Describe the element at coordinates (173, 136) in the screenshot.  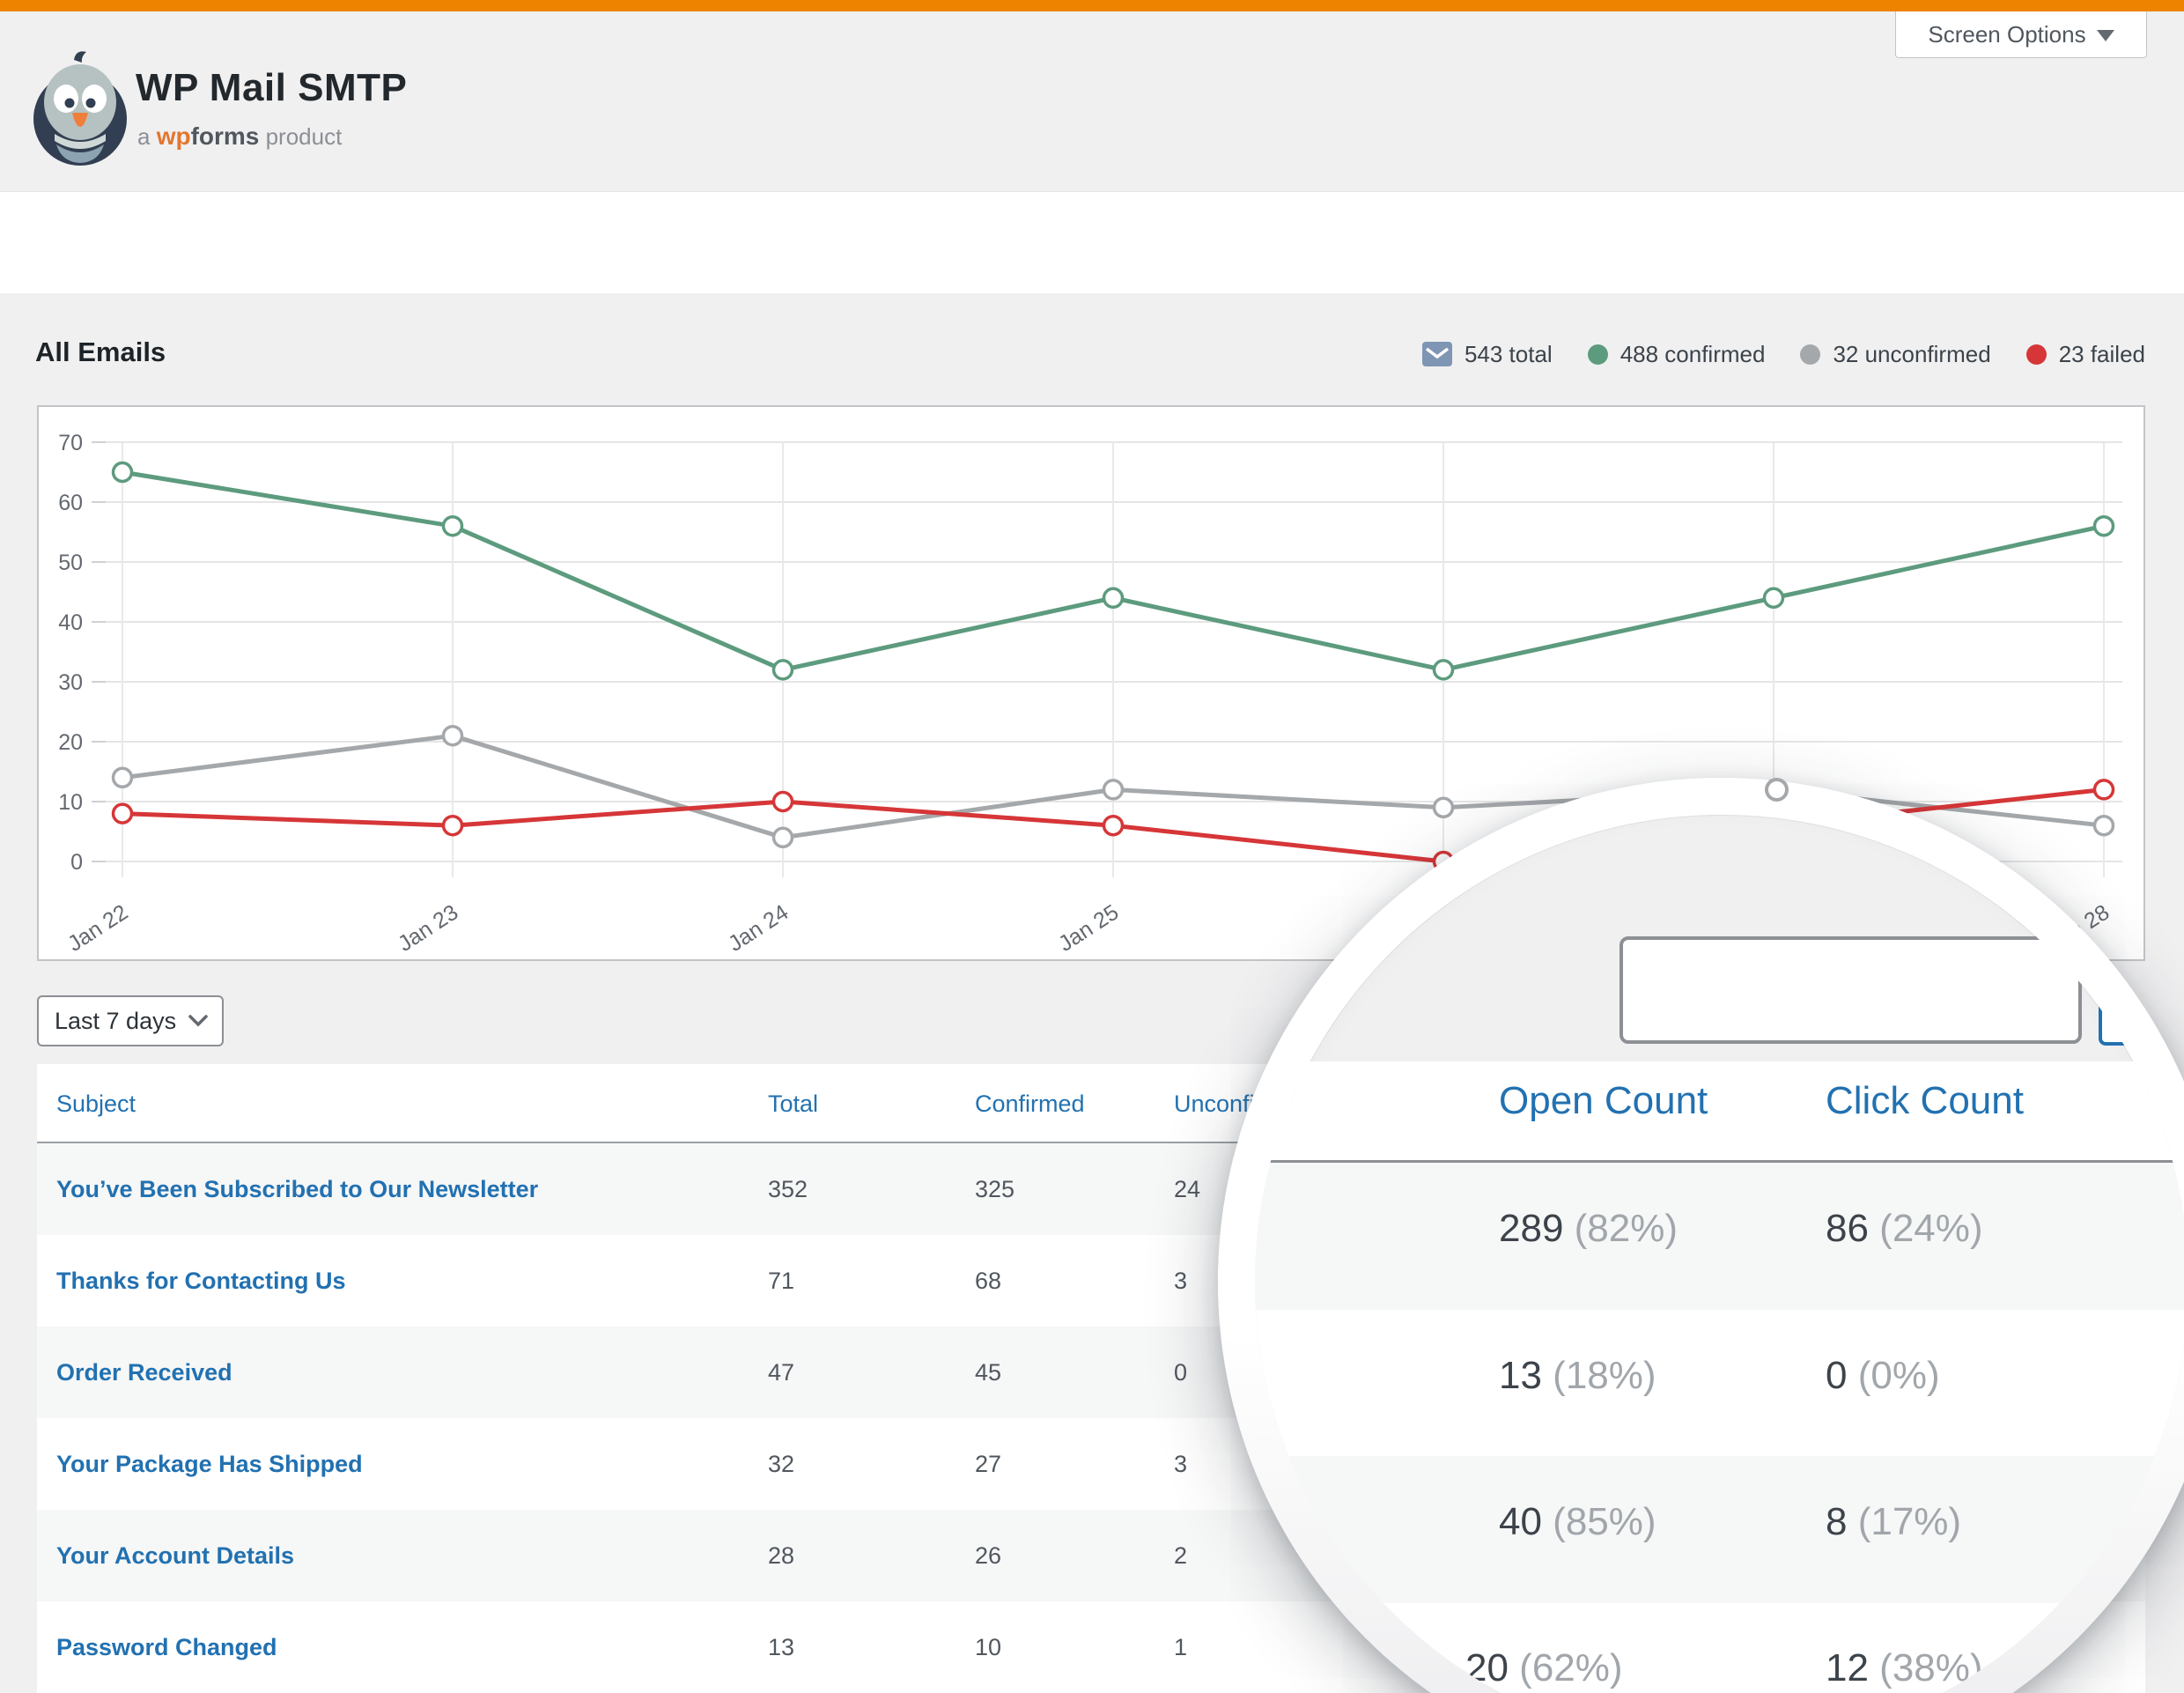
I see `tagline-wp: wp` at that location.